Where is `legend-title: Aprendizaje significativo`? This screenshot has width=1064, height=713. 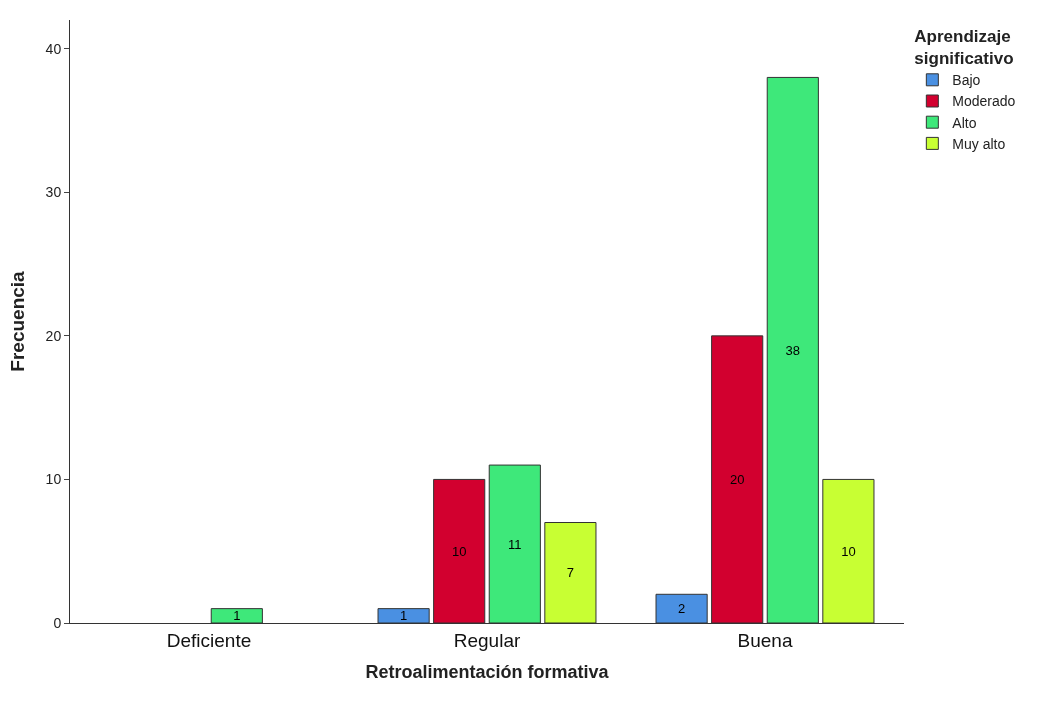 legend-title: Aprendizaje significativo is located at coordinates (964, 48).